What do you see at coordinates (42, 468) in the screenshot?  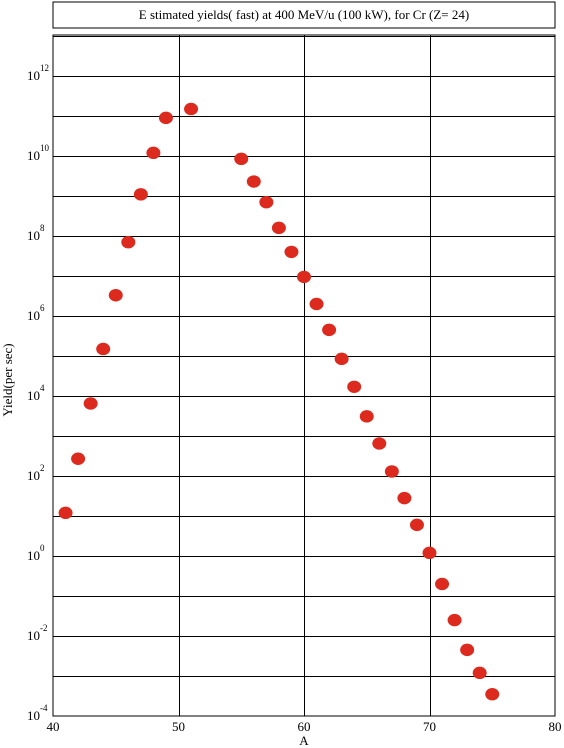 I see `y-tick-exponent: 2` at bounding box center [42, 468].